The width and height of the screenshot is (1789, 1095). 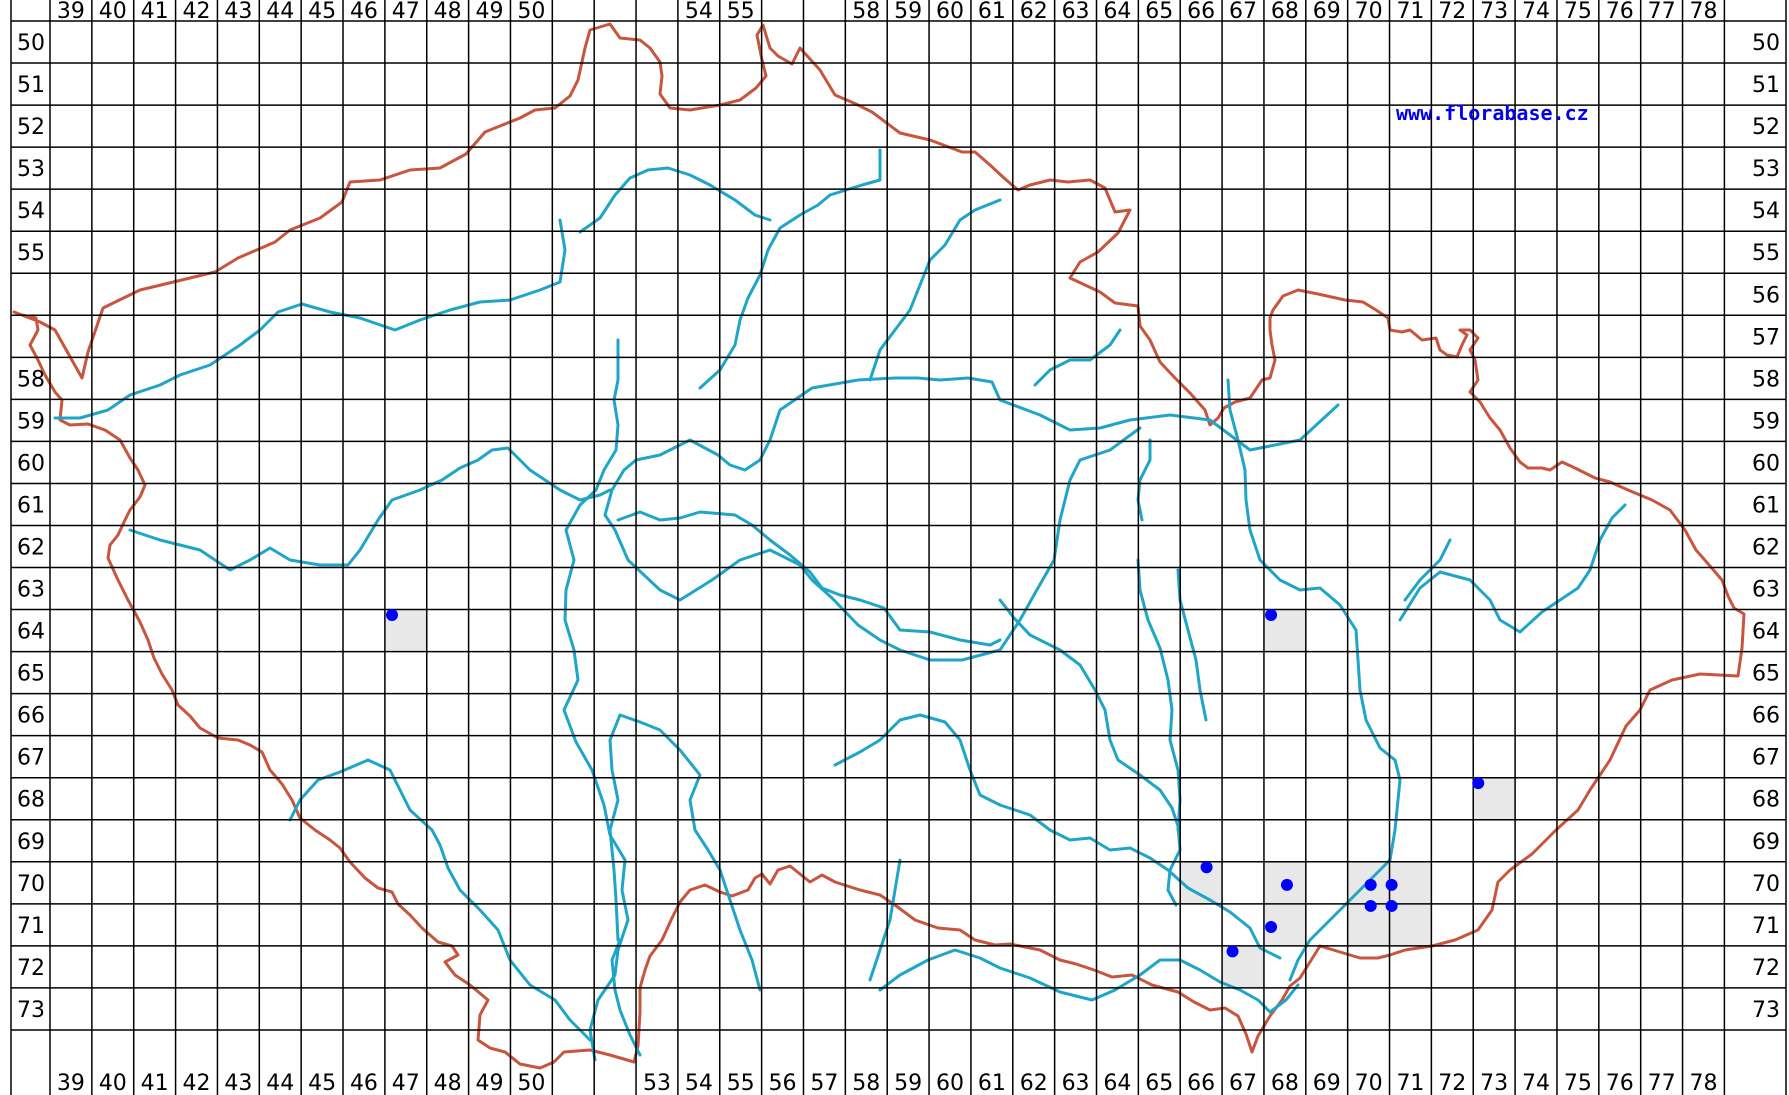 What do you see at coordinates (1034, 1083) in the screenshot?
I see `bottom-col-label: 62` at bounding box center [1034, 1083].